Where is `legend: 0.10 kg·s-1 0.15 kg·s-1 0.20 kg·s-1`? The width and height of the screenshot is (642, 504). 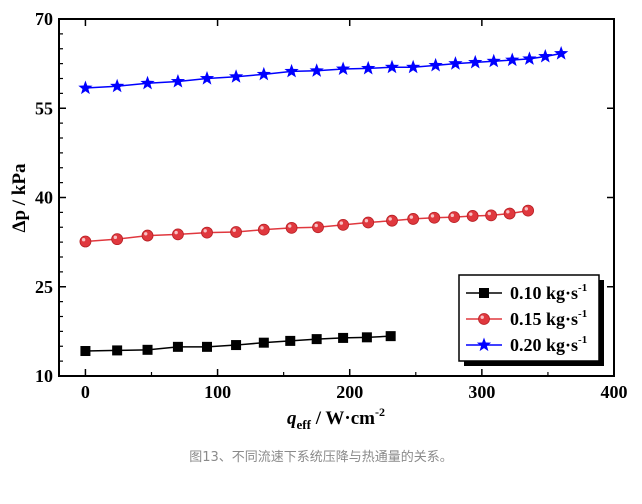
legend: 0.10 kg·s-1 0.15 kg·s-1 0.20 kg·s-1 is located at coordinates (531, 320).